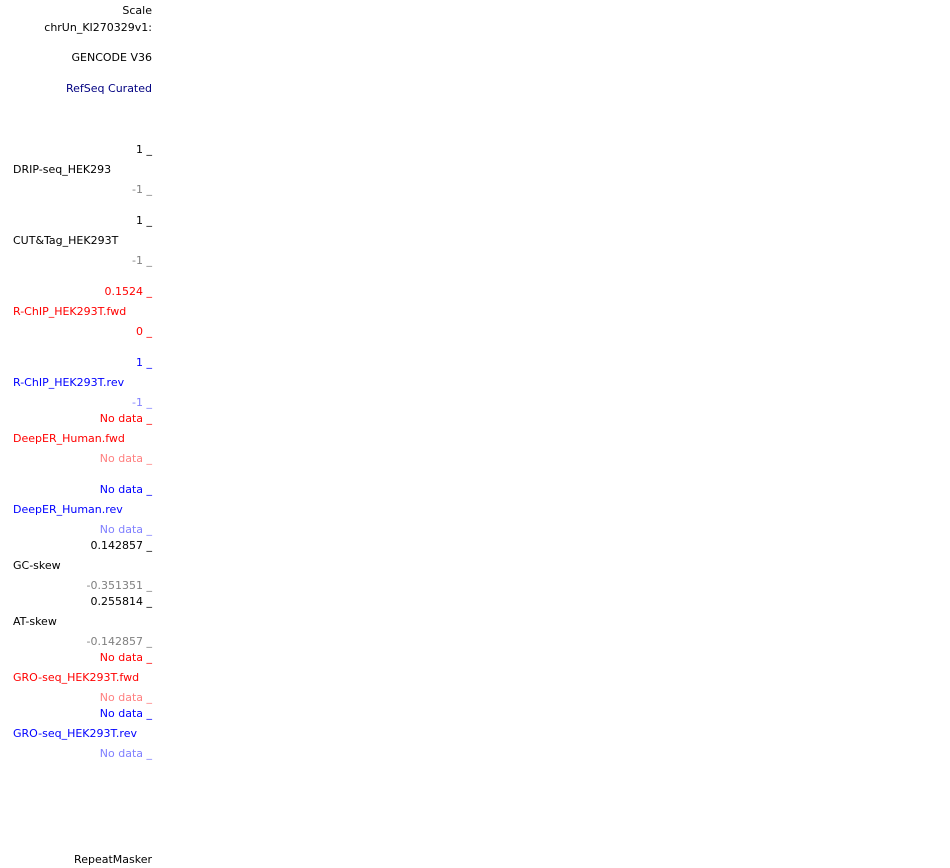  What do you see at coordinates (37, 565) in the screenshot?
I see `track-label-gc-skew: GC-skew` at bounding box center [37, 565].